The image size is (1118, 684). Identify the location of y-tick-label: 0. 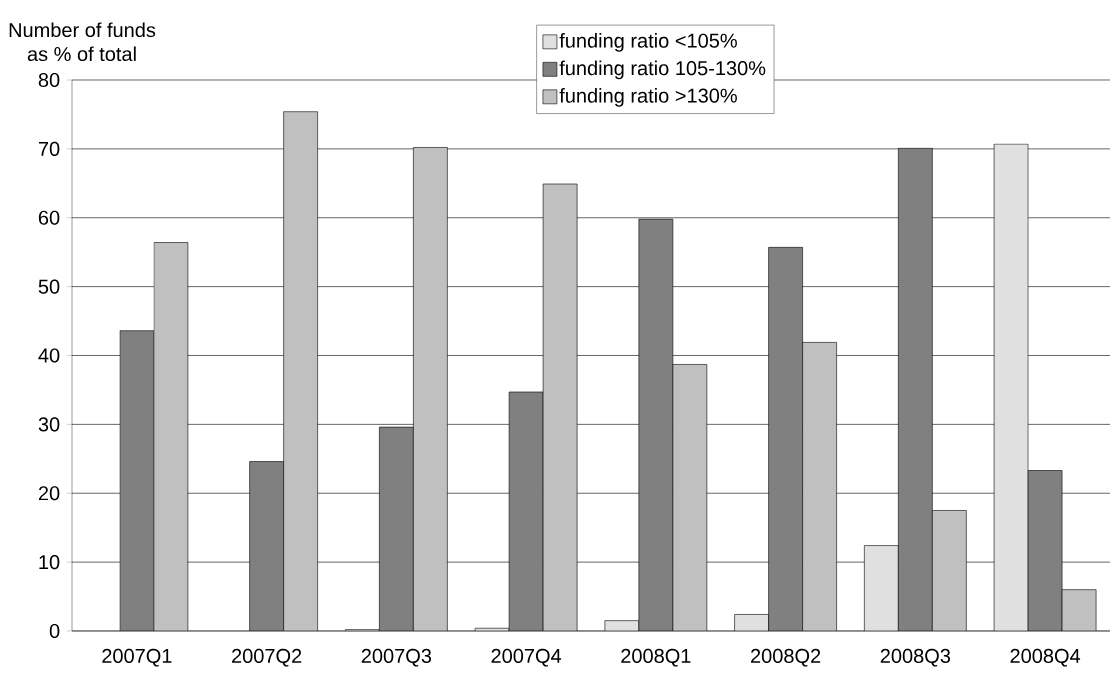
(54, 631).